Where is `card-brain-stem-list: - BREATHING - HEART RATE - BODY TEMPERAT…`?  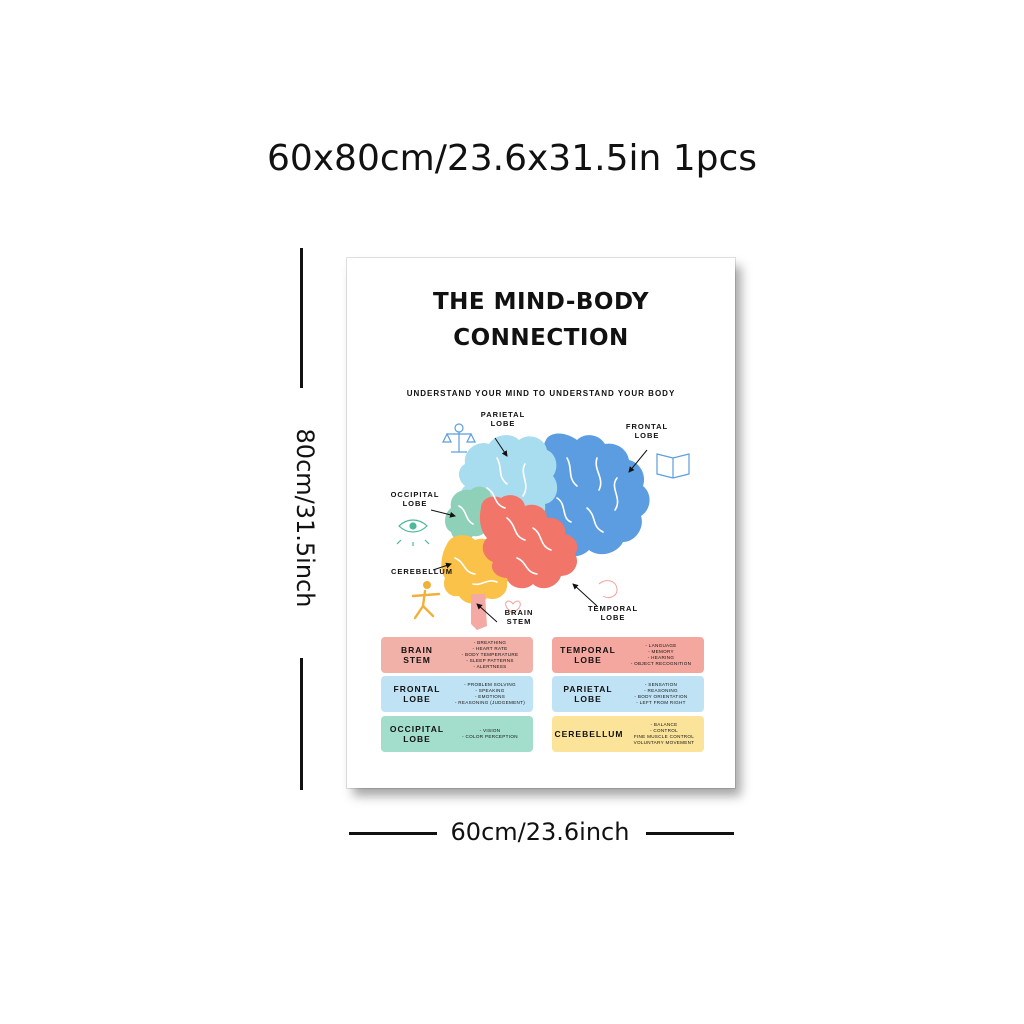
card-brain-stem-list: - BREATHING - HEART RATE - BODY TEMPERAT… is located at coordinates (490, 655).